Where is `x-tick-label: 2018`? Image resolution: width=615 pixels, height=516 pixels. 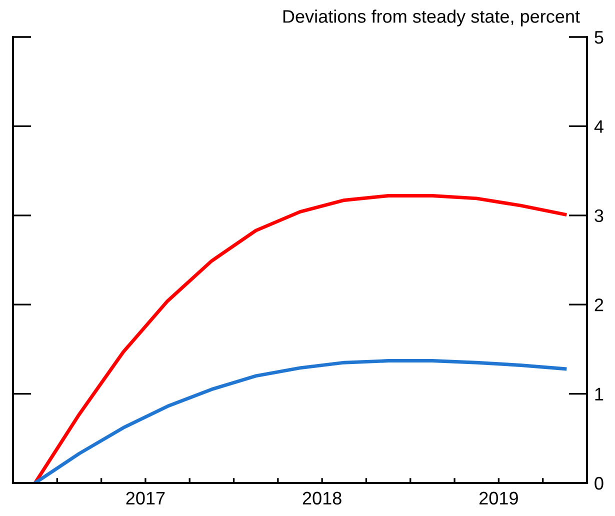
x-tick-label: 2018 is located at coordinates (322, 498).